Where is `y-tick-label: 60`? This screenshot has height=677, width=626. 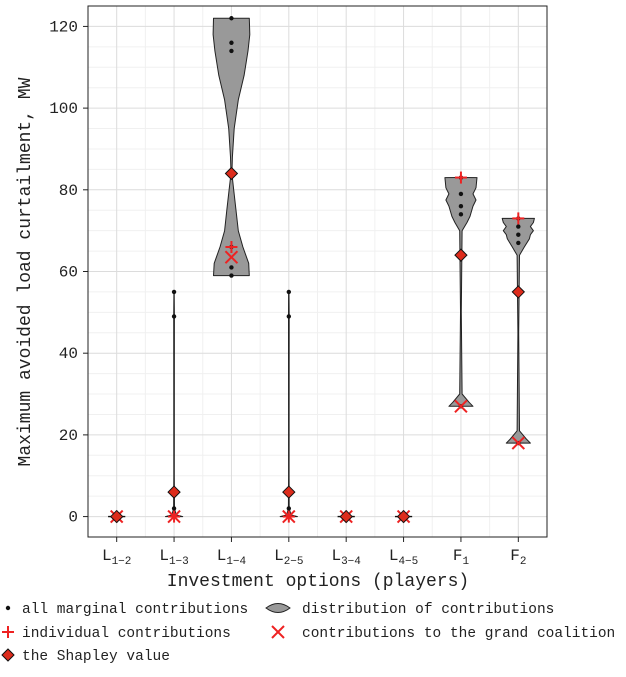 y-tick-label: 60 is located at coordinates (68, 273).